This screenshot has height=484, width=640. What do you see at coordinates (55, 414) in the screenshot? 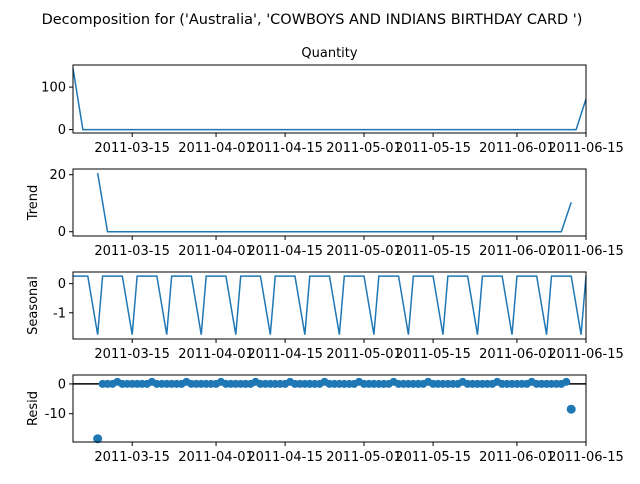
I see `y-tick-label: -10` at bounding box center [55, 414].